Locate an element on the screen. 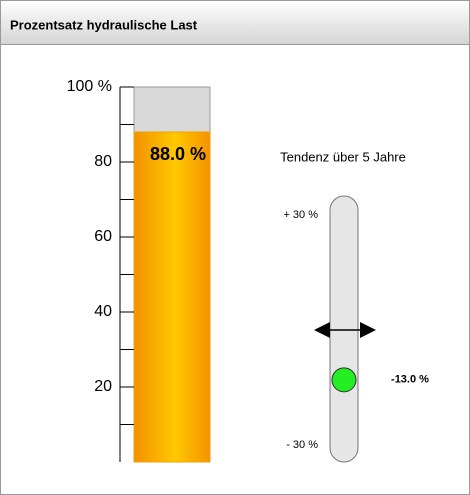 The height and width of the screenshot is (495, 470). arrow-right is located at coordinates (368, 330).